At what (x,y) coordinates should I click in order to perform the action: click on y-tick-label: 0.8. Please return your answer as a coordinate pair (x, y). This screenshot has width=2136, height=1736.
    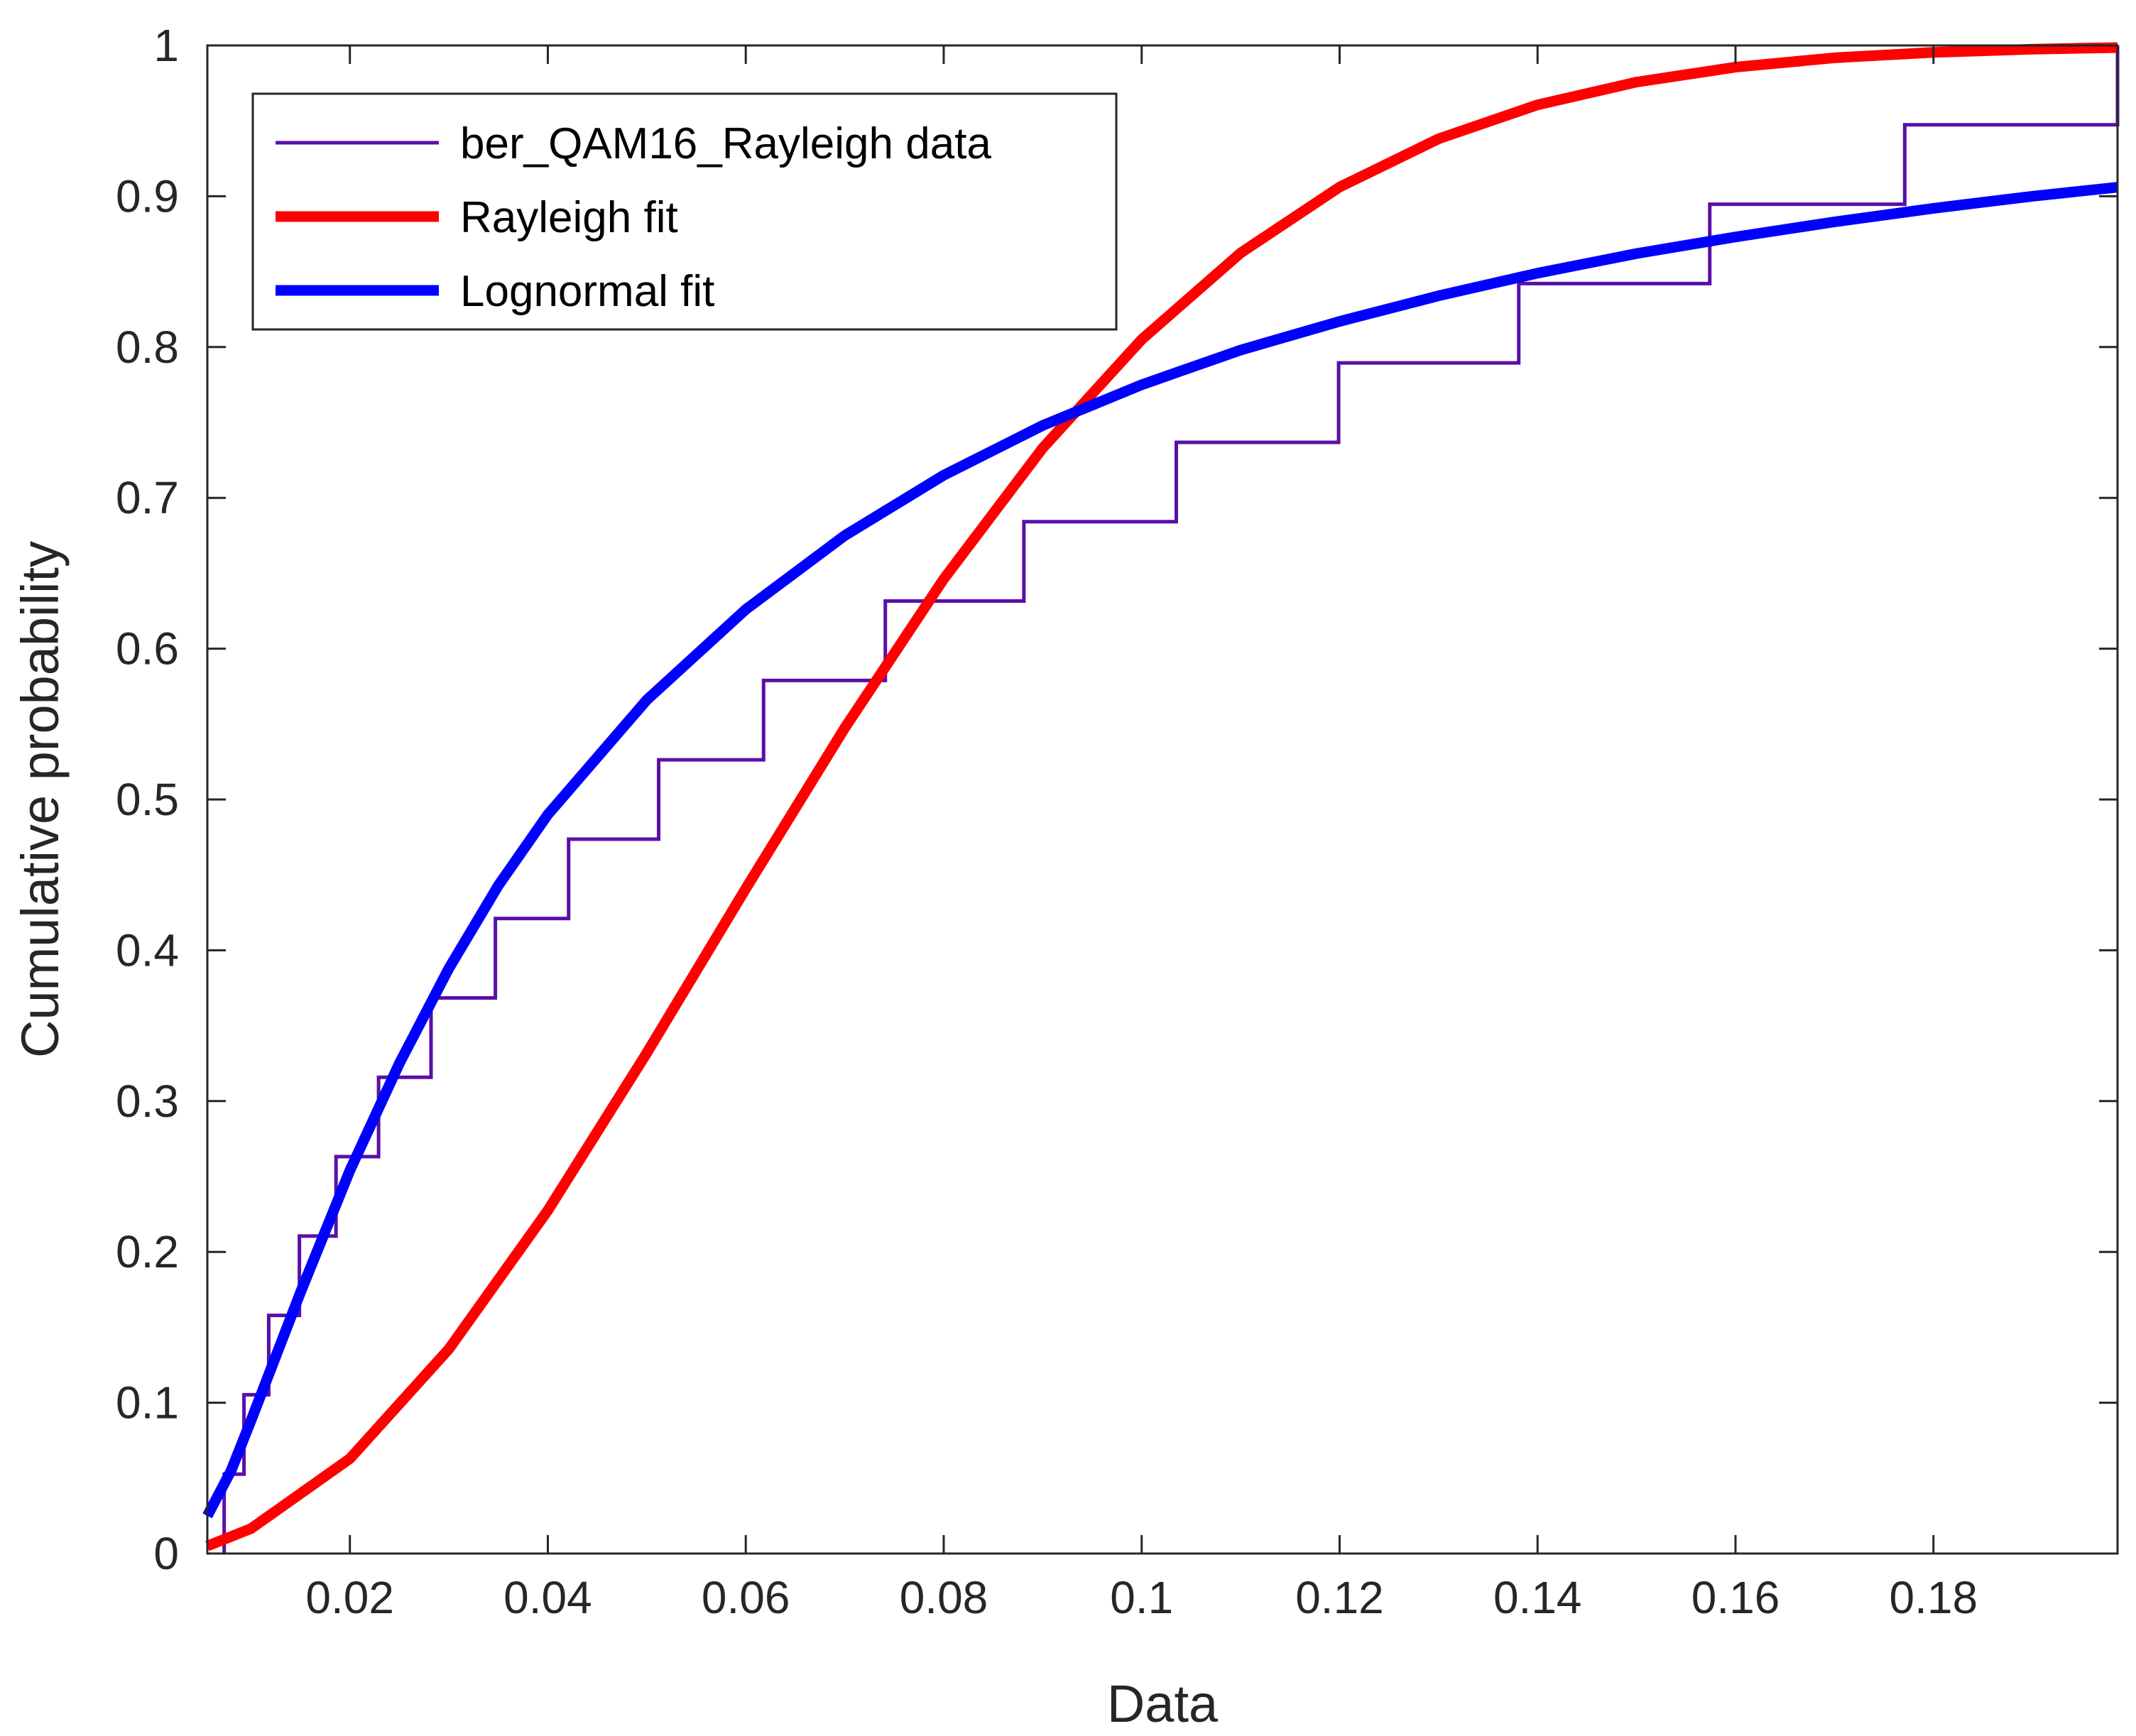
    Looking at the image, I should click on (147, 347).